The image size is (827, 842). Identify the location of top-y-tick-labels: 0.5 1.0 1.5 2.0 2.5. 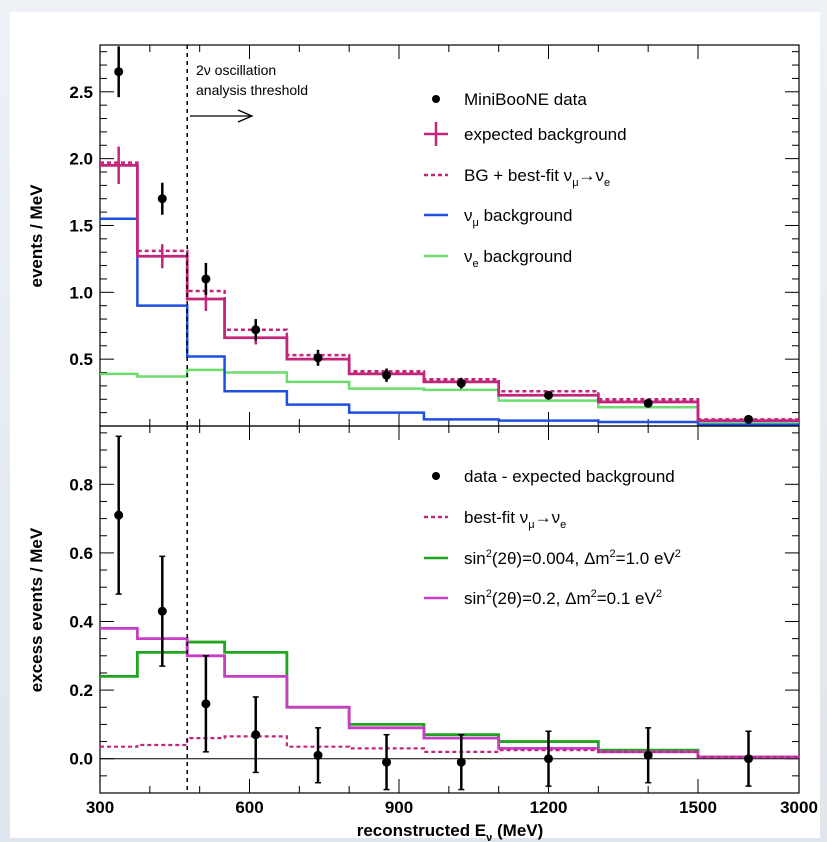
(81, 226).